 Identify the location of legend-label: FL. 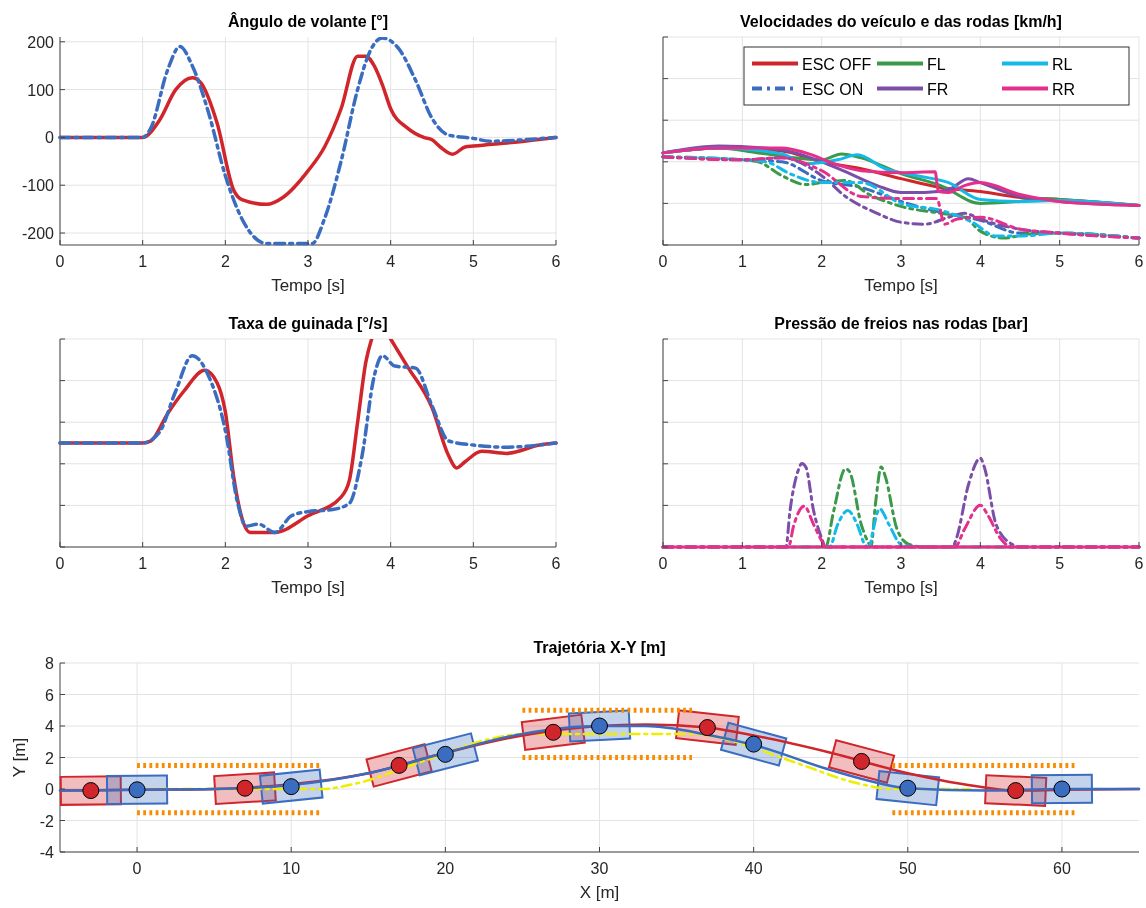
(936, 64).